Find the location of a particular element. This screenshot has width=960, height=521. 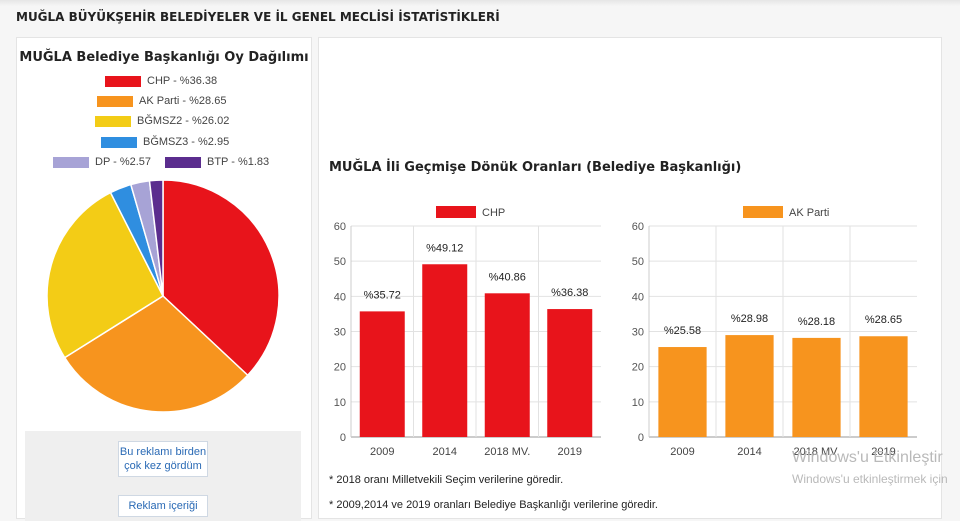

legend-item-chp: CHP - %36.38 is located at coordinates (161, 81).